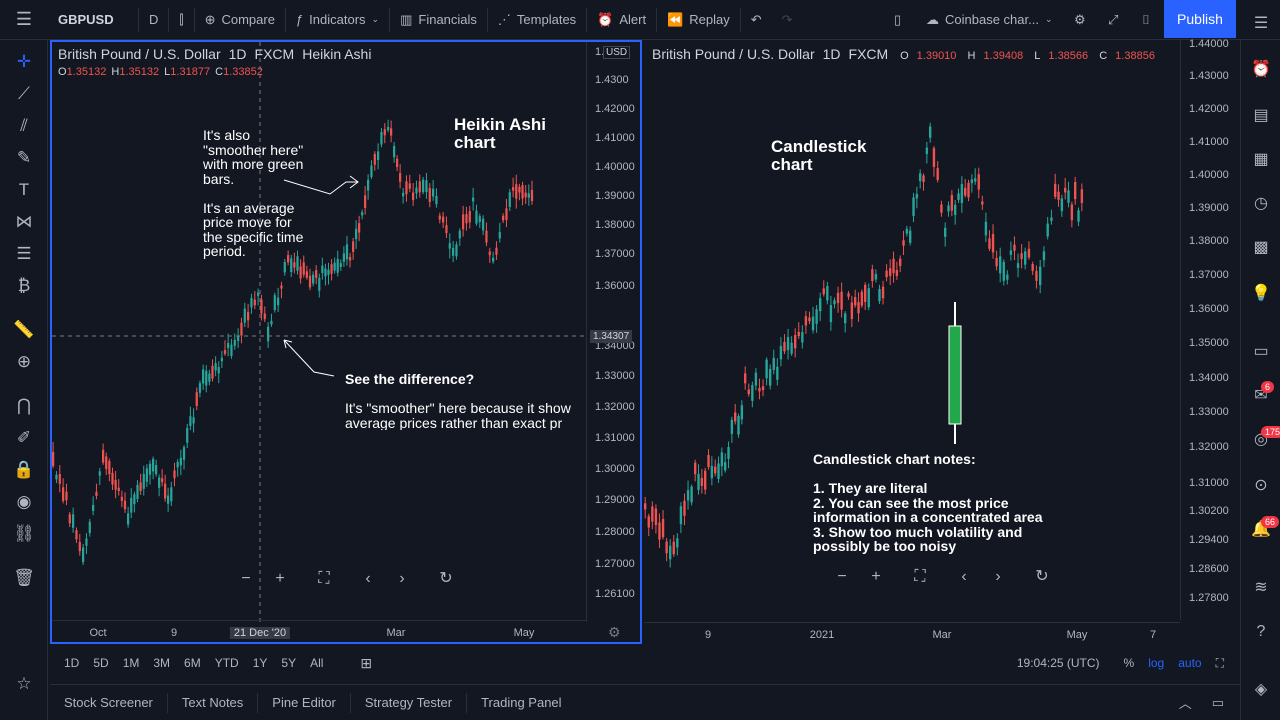 The image size is (1280, 720). What do you see at coordinates (101, 663) in the screenshot?
I see `range-5d: 5D` at bounding box center [101, 663].